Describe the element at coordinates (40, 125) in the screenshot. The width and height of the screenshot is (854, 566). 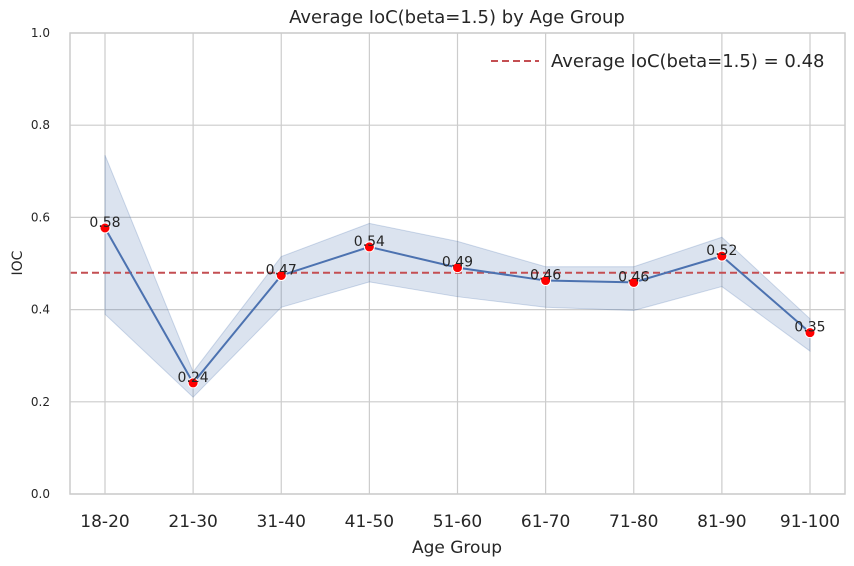
I see `y-tick-label: 0.8` at that location.